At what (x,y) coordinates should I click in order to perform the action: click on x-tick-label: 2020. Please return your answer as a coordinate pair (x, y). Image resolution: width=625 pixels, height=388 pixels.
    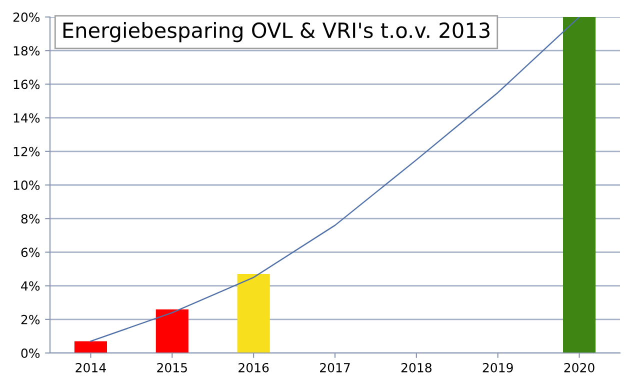
    Looking at the image, I should click on (579, 367).